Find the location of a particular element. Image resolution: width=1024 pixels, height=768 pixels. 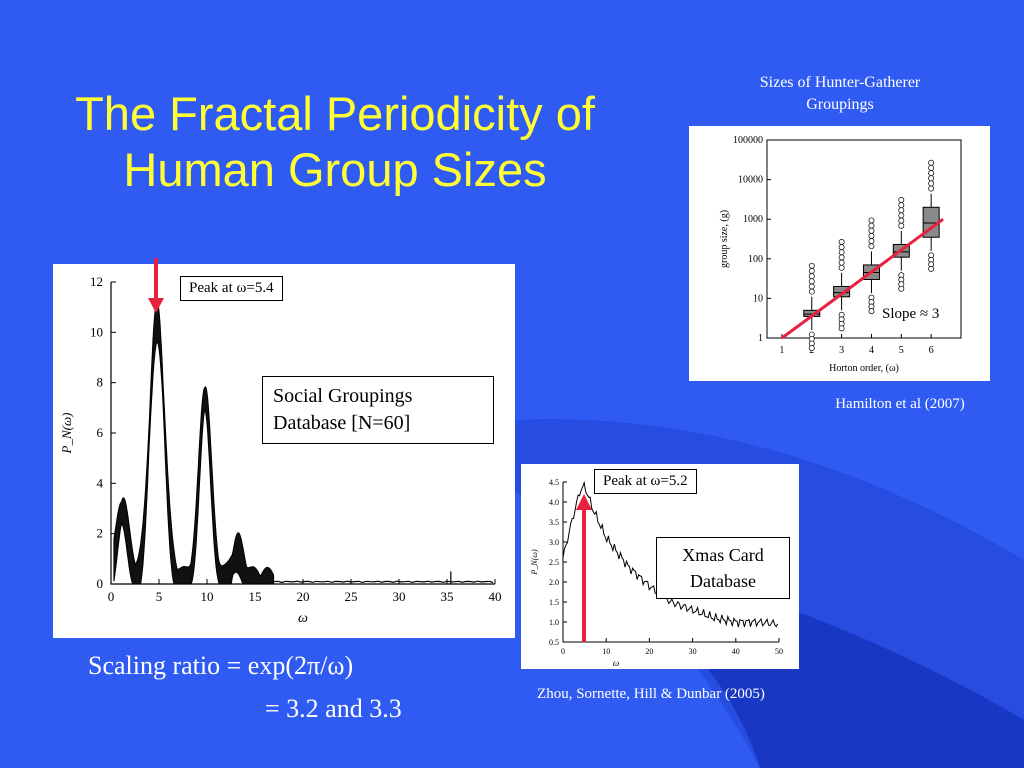

x-tick-label: 3 is located at coordinates (841, 350).